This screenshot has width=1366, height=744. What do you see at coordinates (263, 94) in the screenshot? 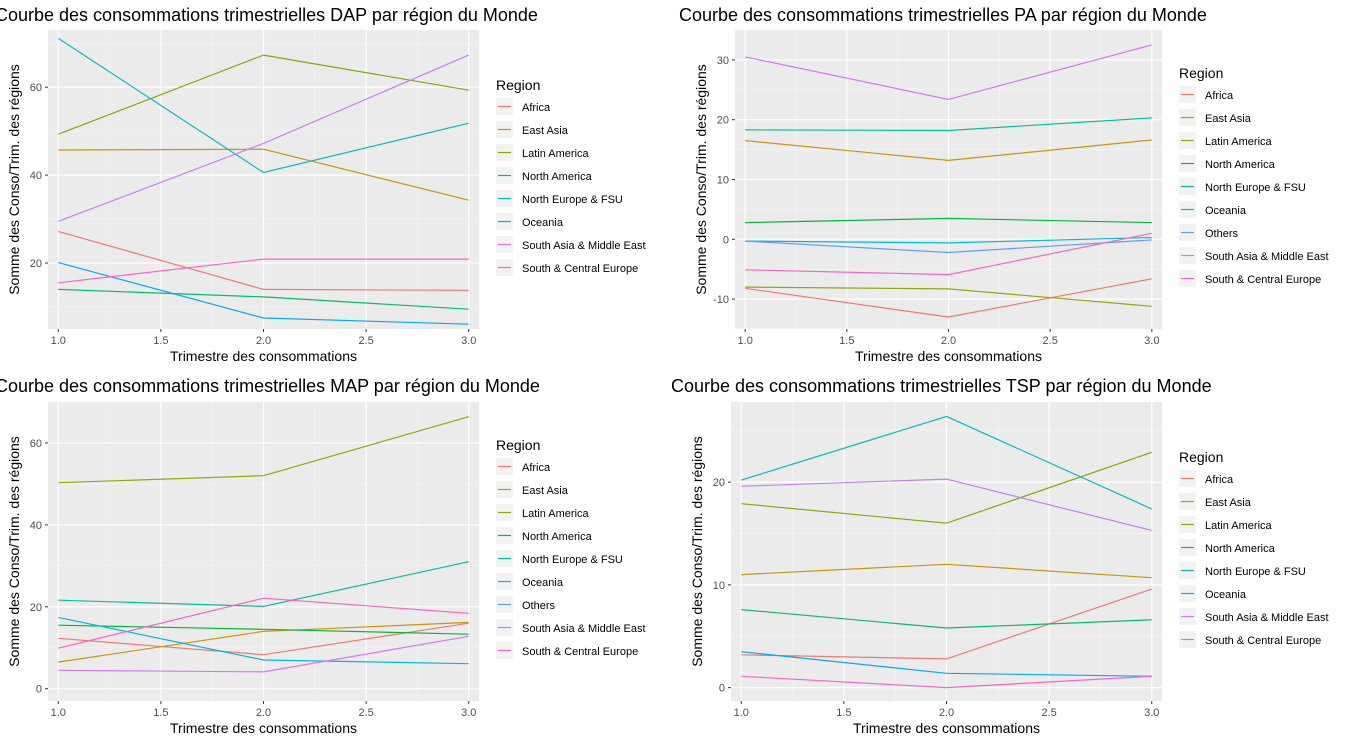
I see `series-line-latin-america` at bounding box center [263, 94].